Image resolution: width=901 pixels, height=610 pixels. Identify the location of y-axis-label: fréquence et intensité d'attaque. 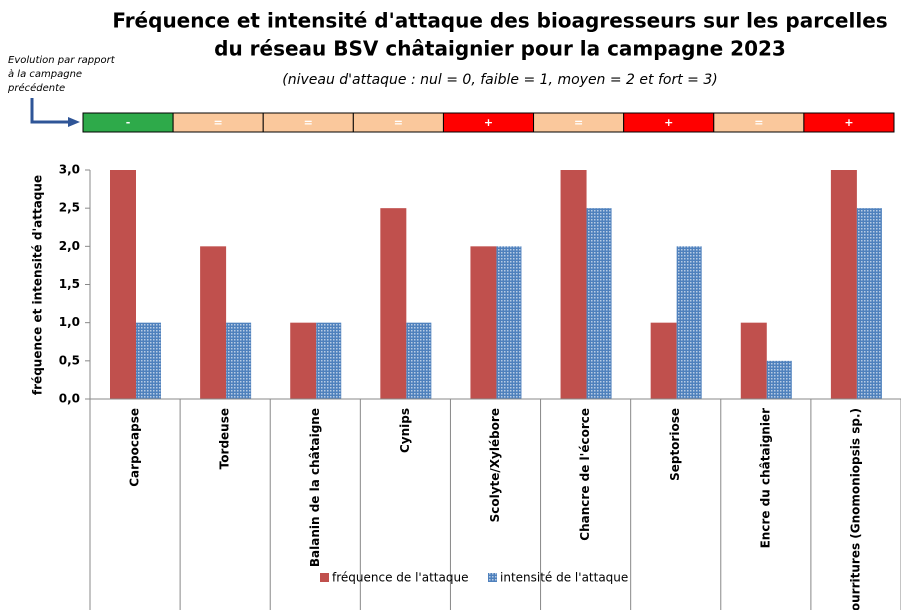
(38, 285).